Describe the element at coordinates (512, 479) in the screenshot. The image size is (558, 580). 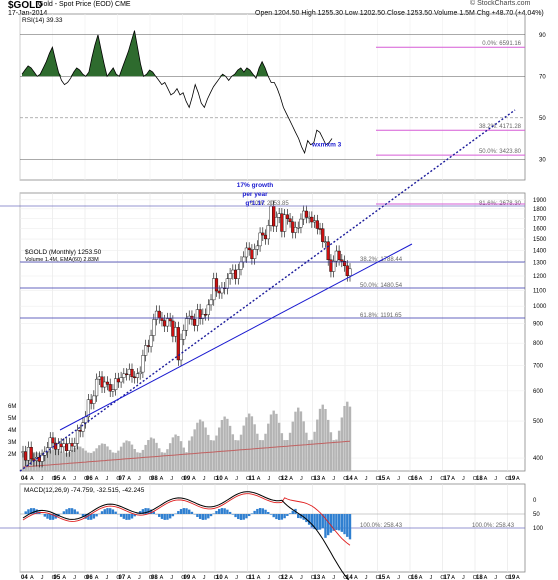
I see `year-label: 19` at that location.